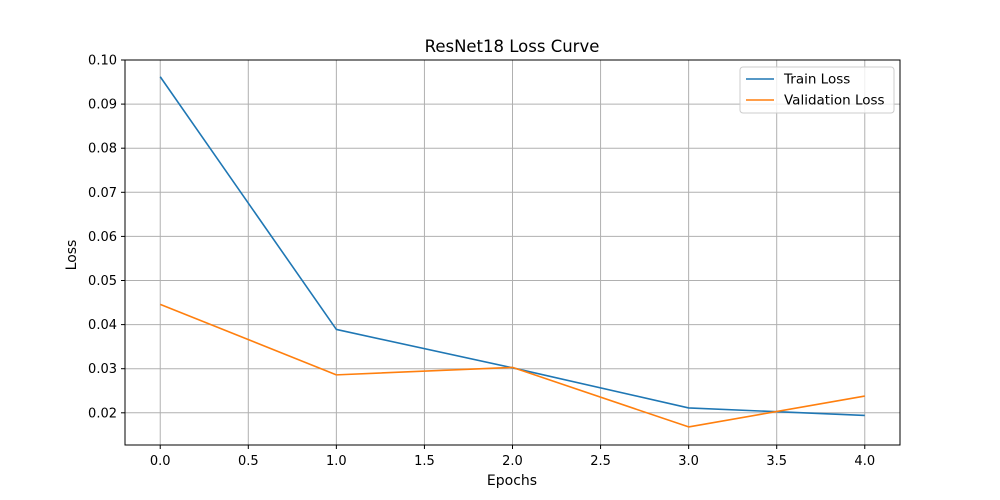  What do you see at coordinates (102, 325) in the screenshot?
I see `y-tick-label: 0.04` at bounding box center [102, 325].